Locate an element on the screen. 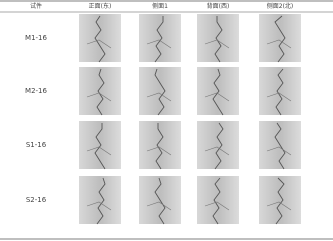  header-cell: 正面(东) is located at coordinates (100, 6).